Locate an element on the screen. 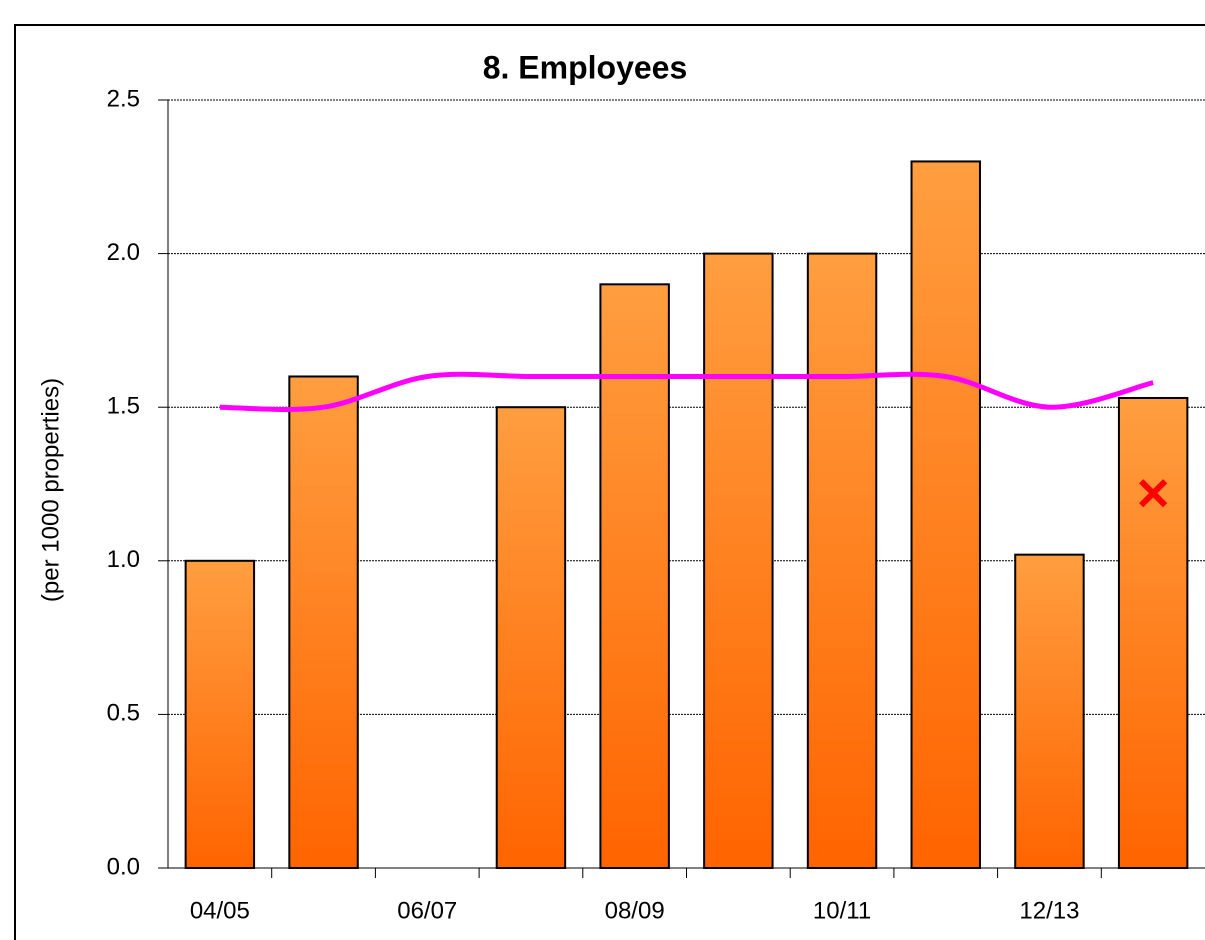 The image size is (1205, 940). y-tick-label: 2.0 is located at coordinates (123, 252).